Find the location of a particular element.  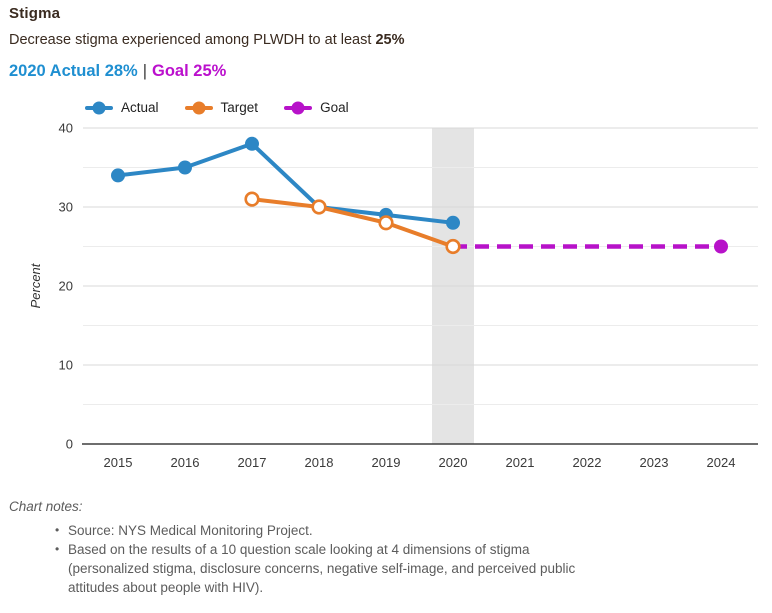

x-tick-label: 2022 is located at coordinates (587, 462).